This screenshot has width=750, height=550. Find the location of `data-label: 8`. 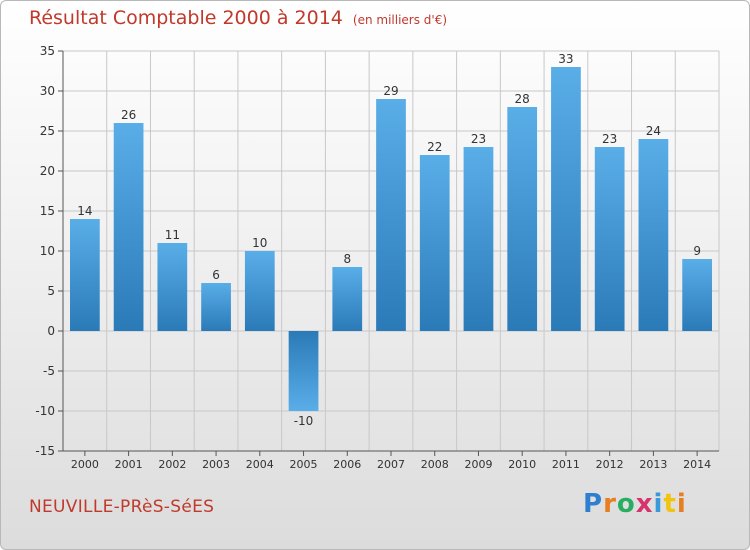

data-label: 8 is located at coordinates (347, 259).